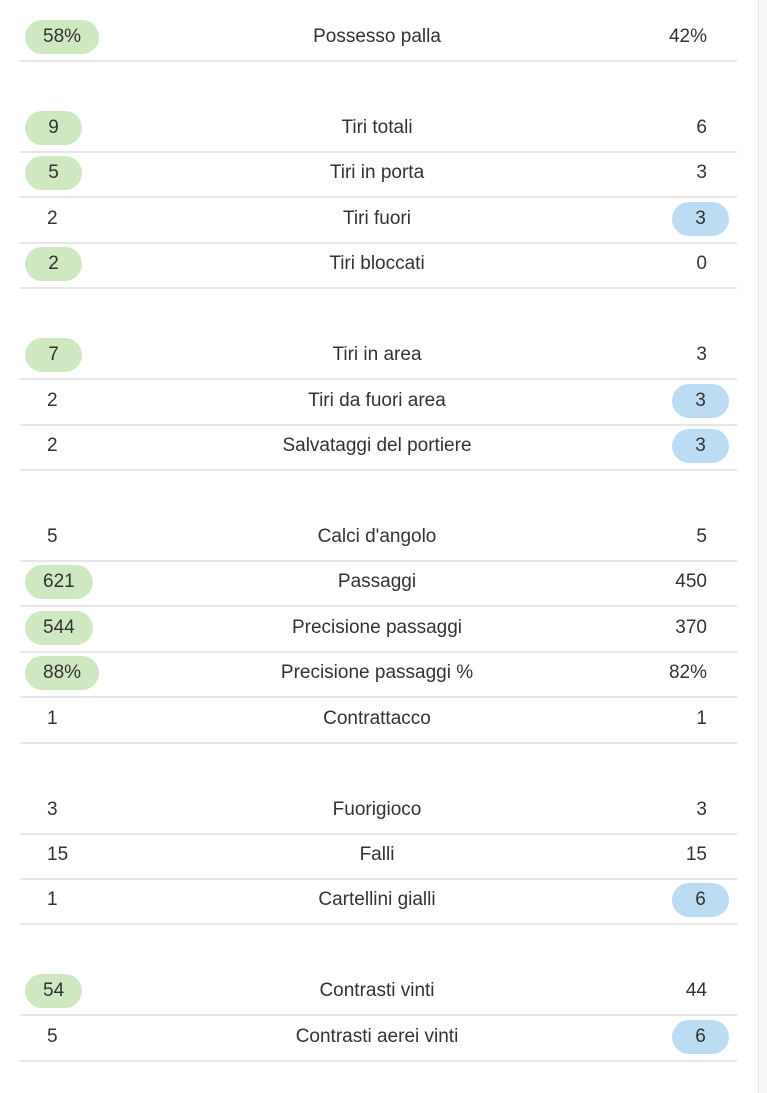 The image size is (767, 1093). What do you see at coordinates (377, 809) in the screenshot?
I see `stat-label: Fuorigioco` at bounding box center [377, 809].